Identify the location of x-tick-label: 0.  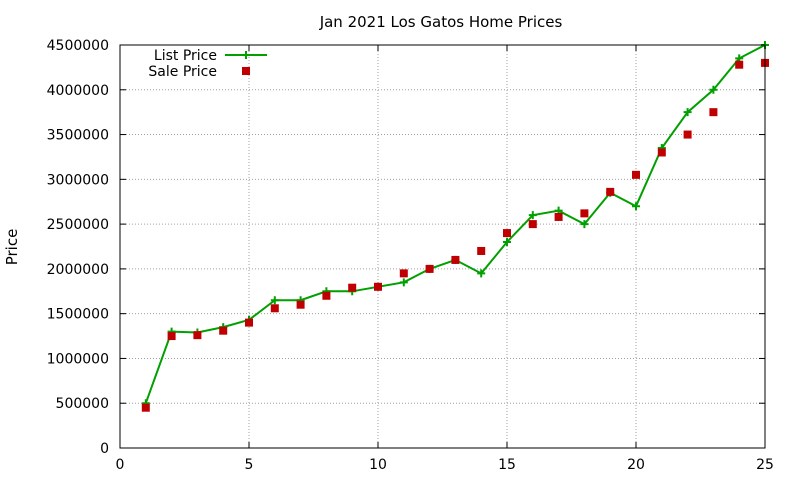
(120, 465).